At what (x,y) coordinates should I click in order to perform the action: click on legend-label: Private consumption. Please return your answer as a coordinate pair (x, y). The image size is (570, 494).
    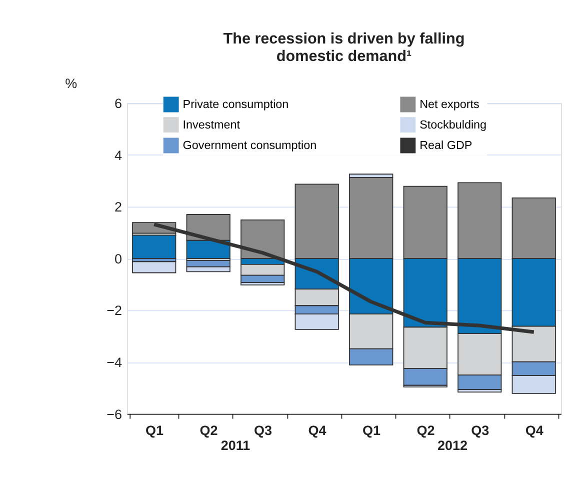
    Looking at the image, I should click on (235, 105).